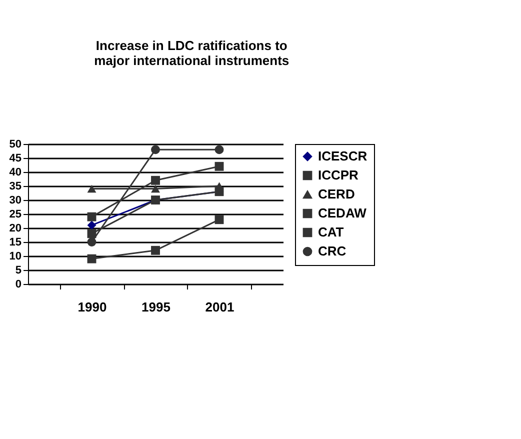 The image size is (521, 439). Describe the element at coordinates (15, 200) in the screenshot. I see `y-tick-label: 30` at that location.